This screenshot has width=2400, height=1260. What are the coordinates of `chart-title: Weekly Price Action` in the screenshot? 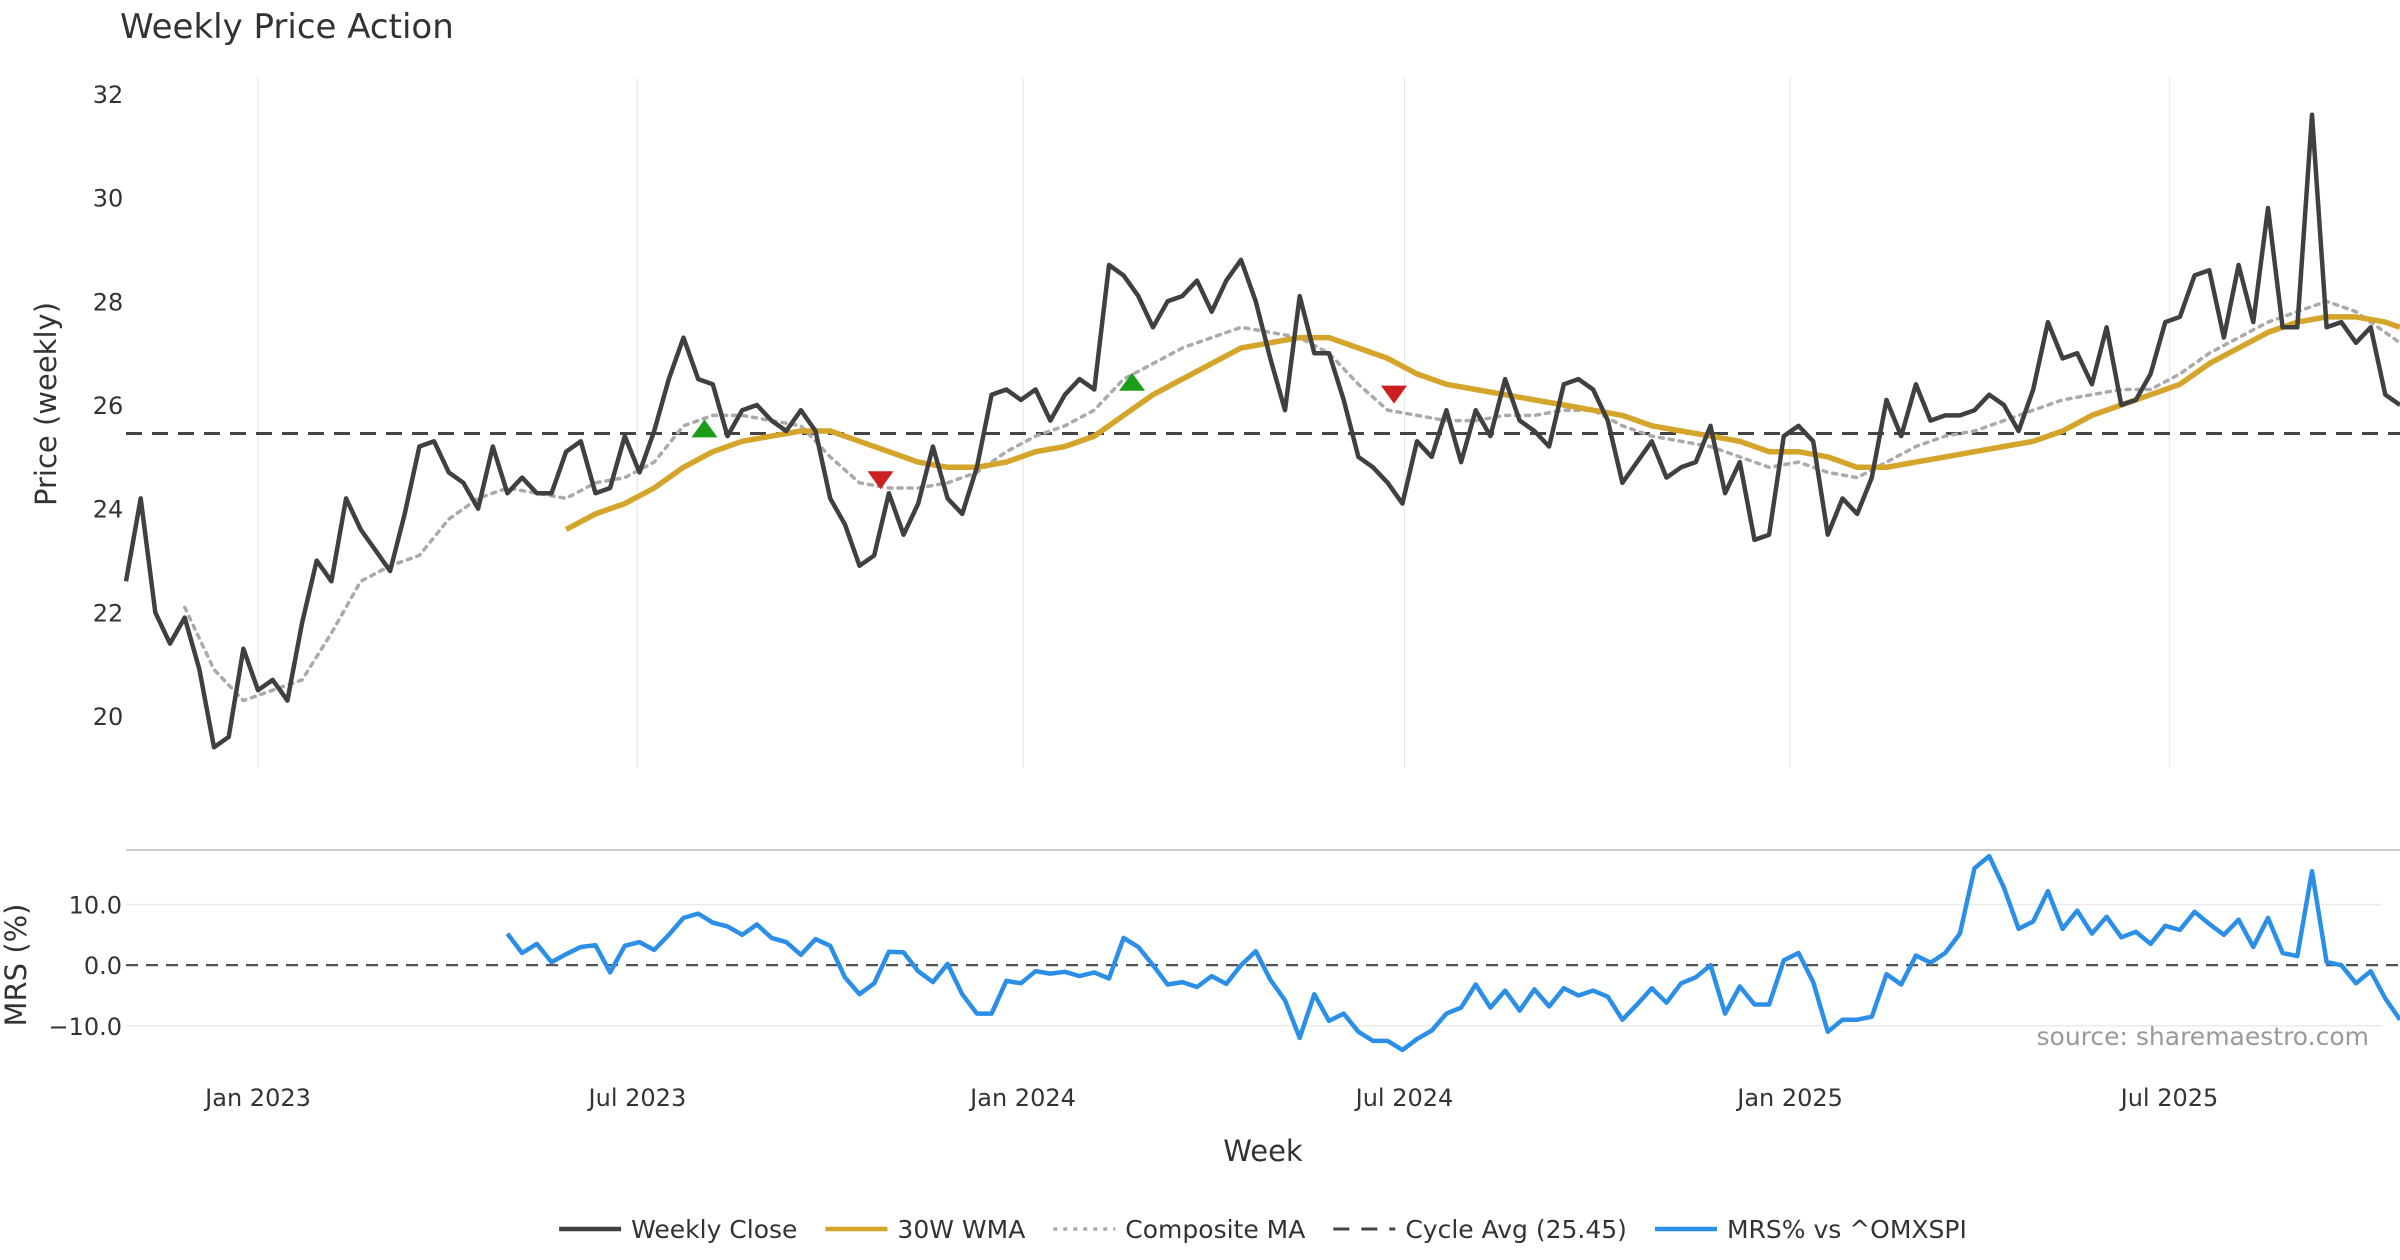 It's located at (287, 27).